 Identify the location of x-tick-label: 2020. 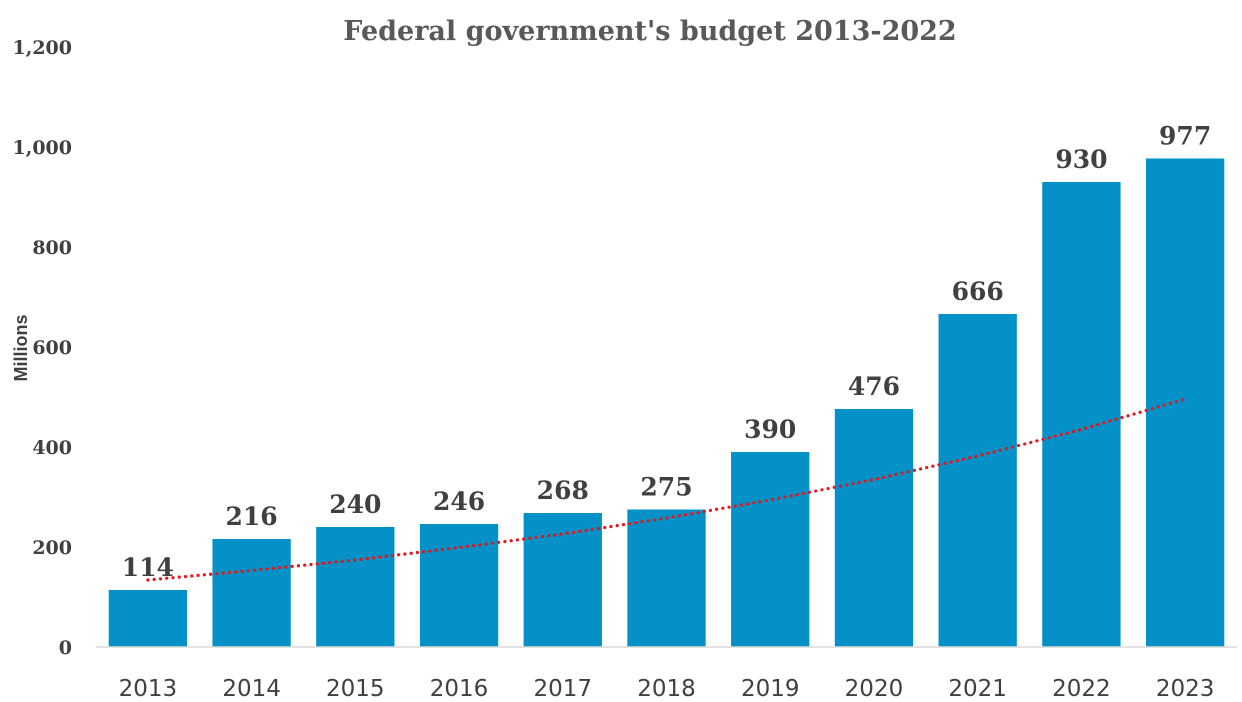
(874, 689).